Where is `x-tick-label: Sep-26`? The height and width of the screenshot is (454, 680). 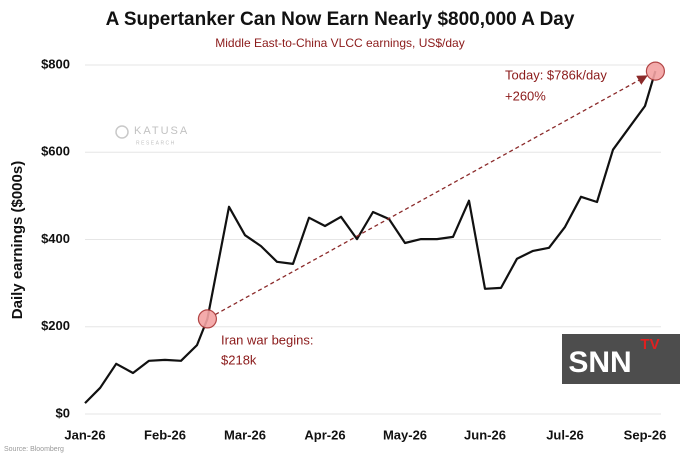
x-tick-label: Sep-26 is located at coordinates (645, 434).